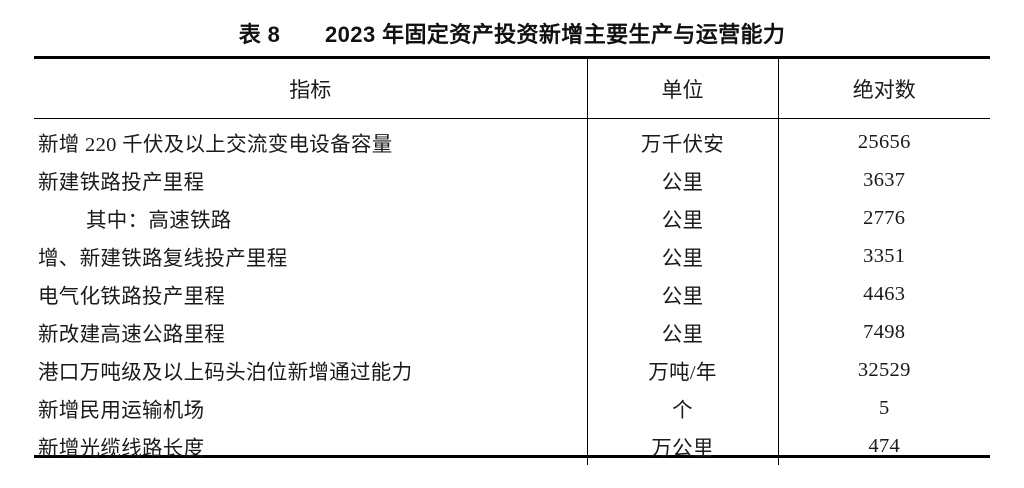 Image resolution: width=1024 pixels, height=488 pixels. I want to click on column-header-indicator: 指标, so click(311, 89).